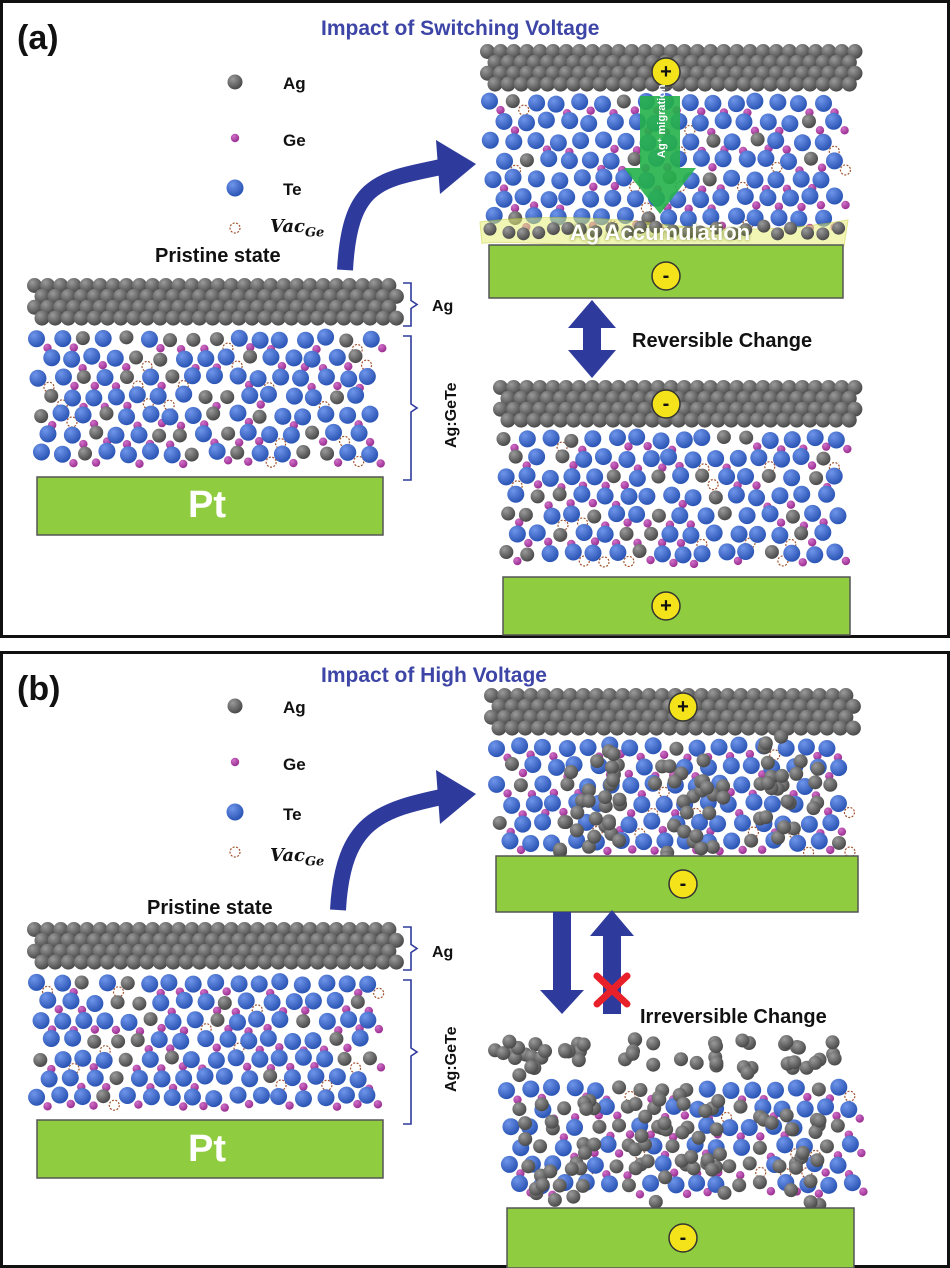 The image size is (950, 1268). I want to click on legend-b-ag-label: Ag, so click(294, 707).